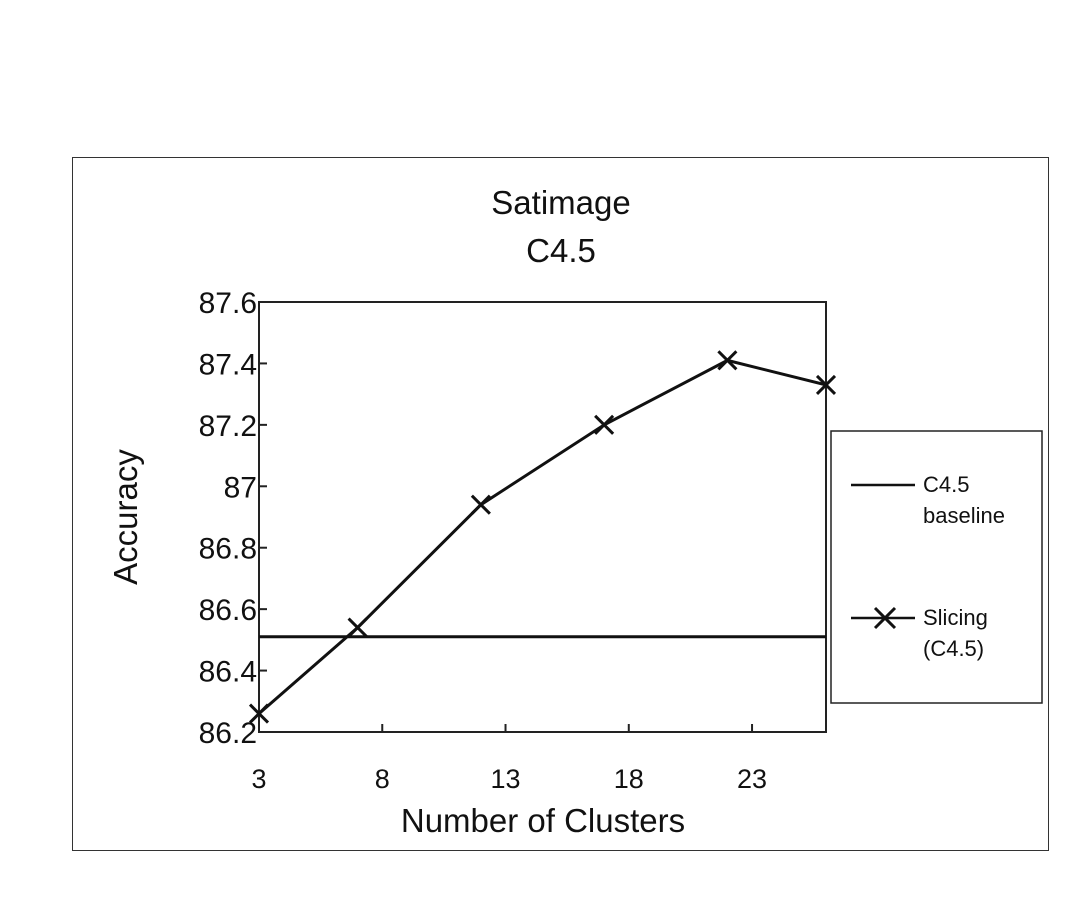  I want to click on x-tick-label: 23, so click(752, 779).